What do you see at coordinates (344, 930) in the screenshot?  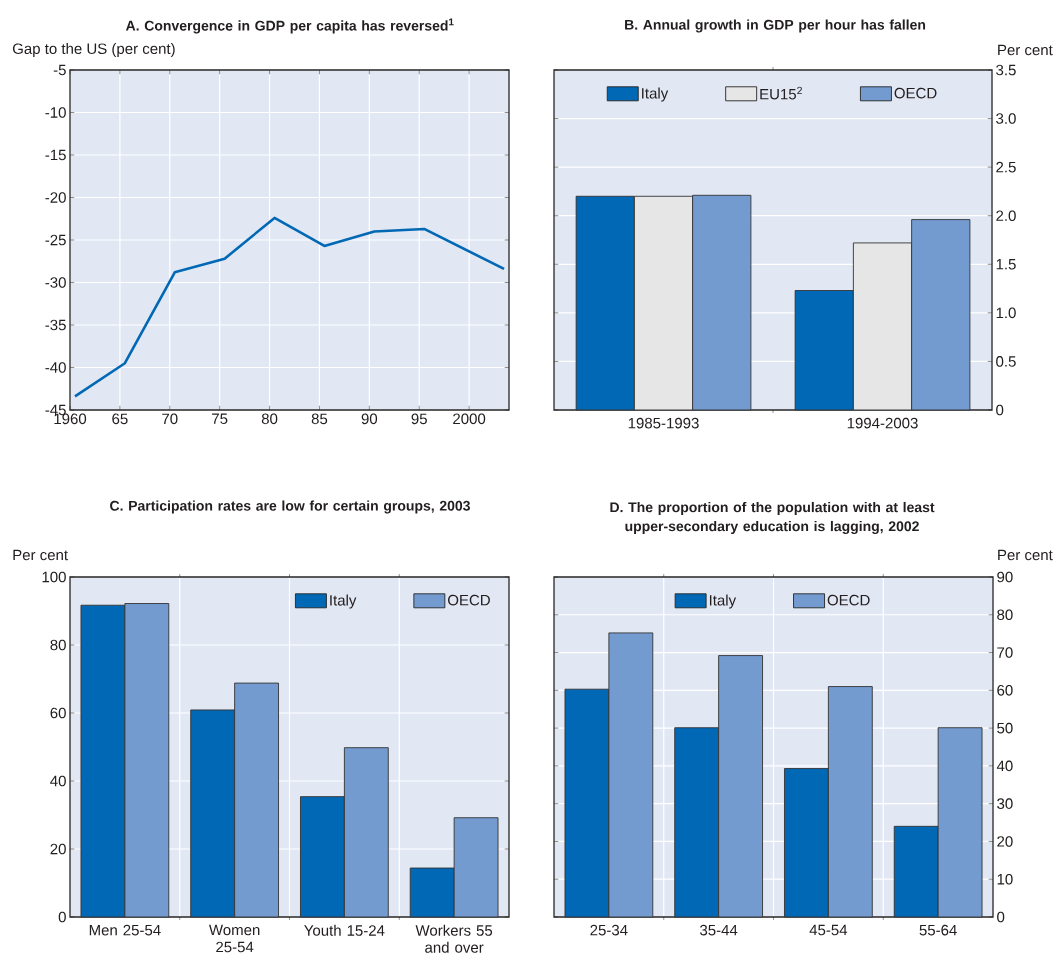 I see `x-tick-label: Youth 15-24` at bounding box center [344, 930].